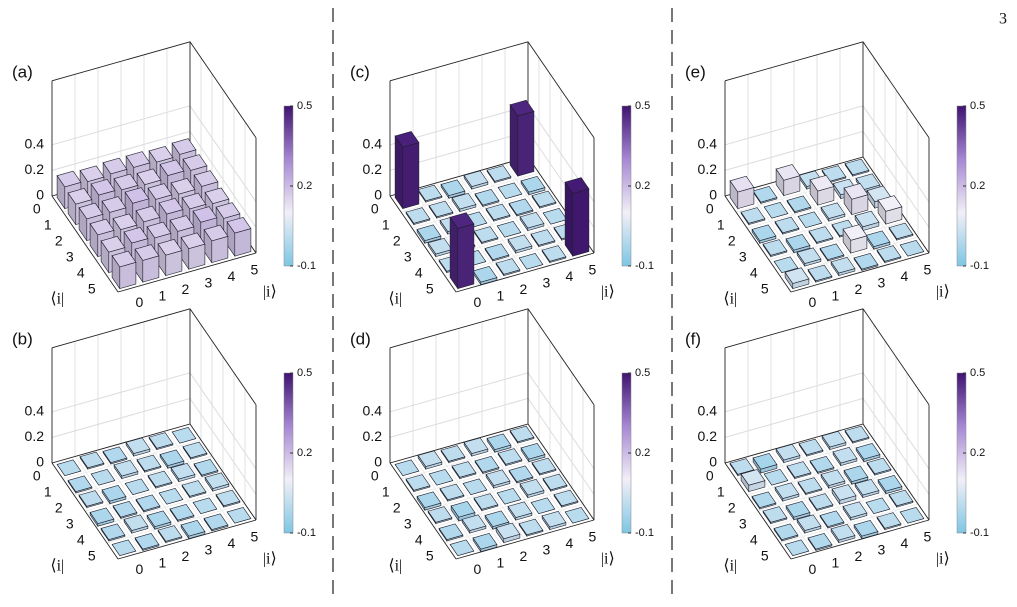 This screenshot has height=607, width=1017. I want to click on colorbar-tick-label: 0.5, so click(304, 373).